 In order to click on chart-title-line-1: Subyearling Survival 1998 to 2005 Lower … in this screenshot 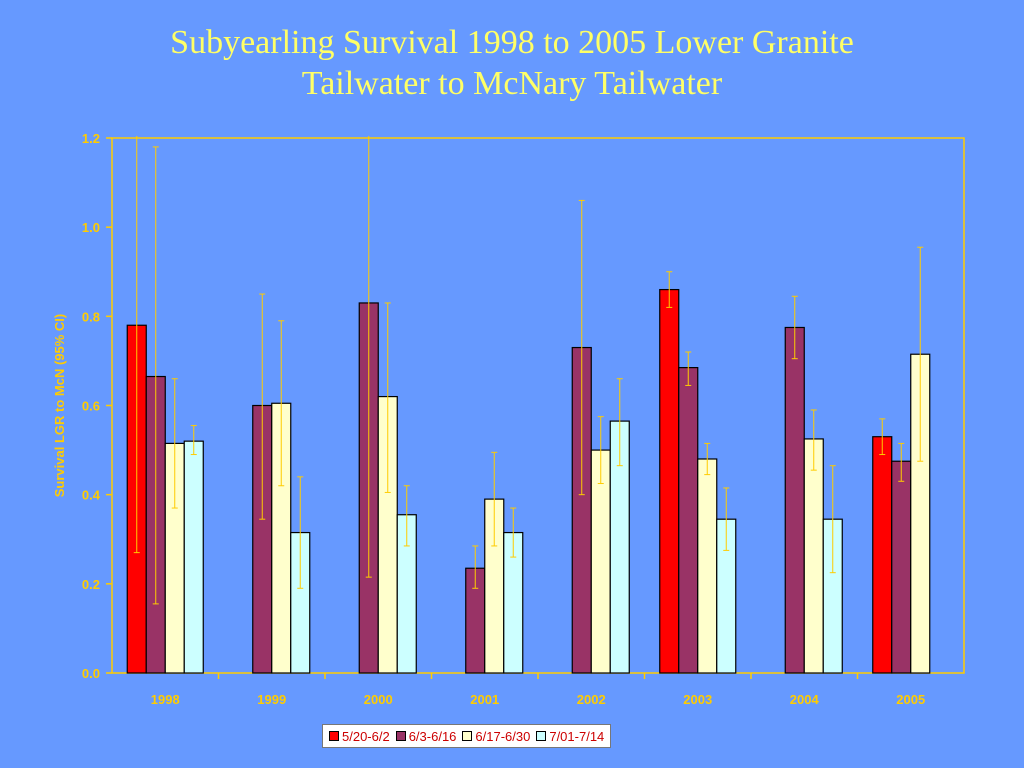, I will do `click(512, 42)`.